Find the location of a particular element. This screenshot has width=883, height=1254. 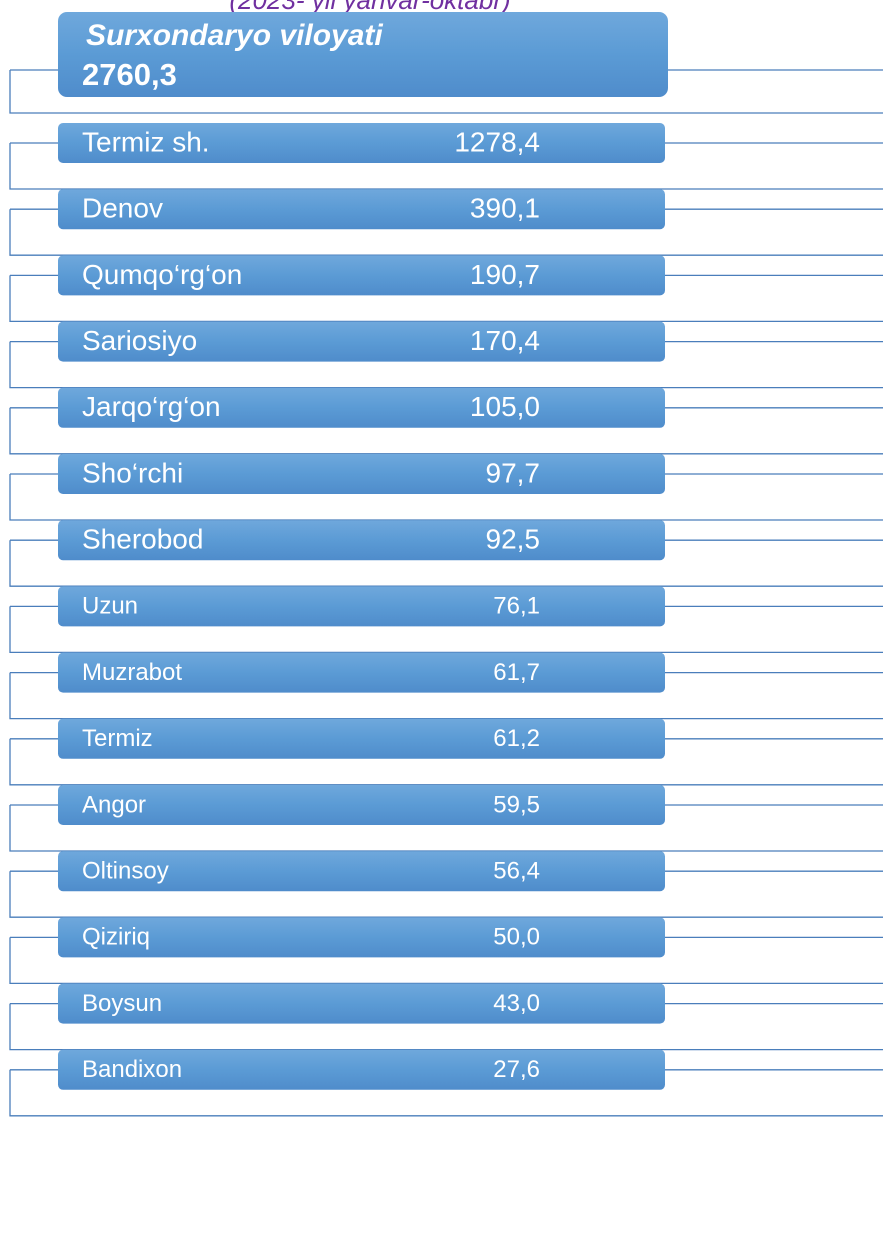

item-name: Sariosiyo is located at coordinates (139, 340).